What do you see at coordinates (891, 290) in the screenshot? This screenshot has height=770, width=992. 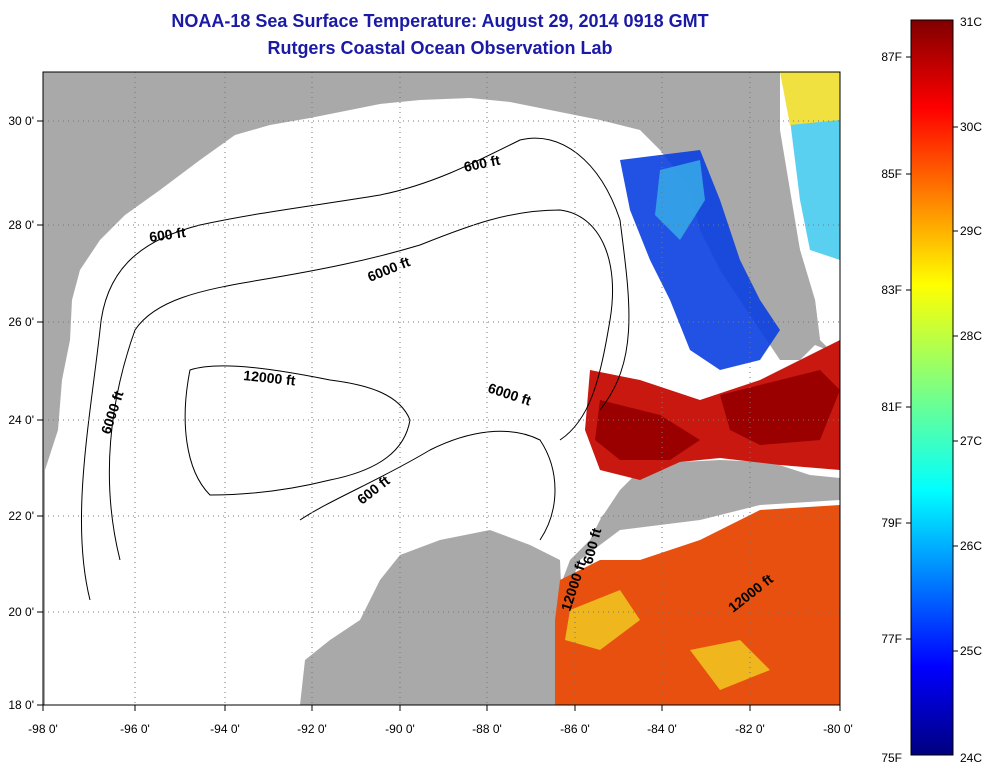 I see `fahrenheit-label: 83F` at bounding box center [891, 290].